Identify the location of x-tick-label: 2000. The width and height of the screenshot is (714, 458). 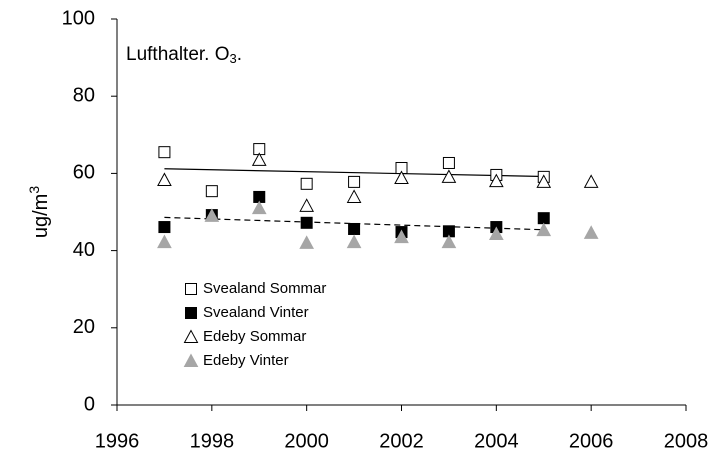
(306, 441).